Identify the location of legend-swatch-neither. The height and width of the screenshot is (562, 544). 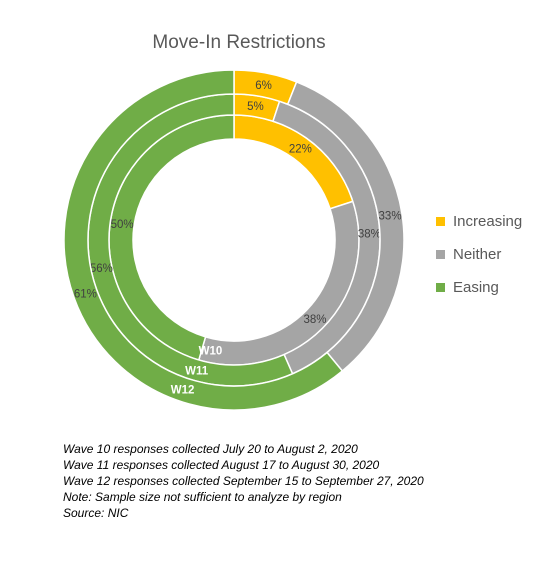
(440, 254).